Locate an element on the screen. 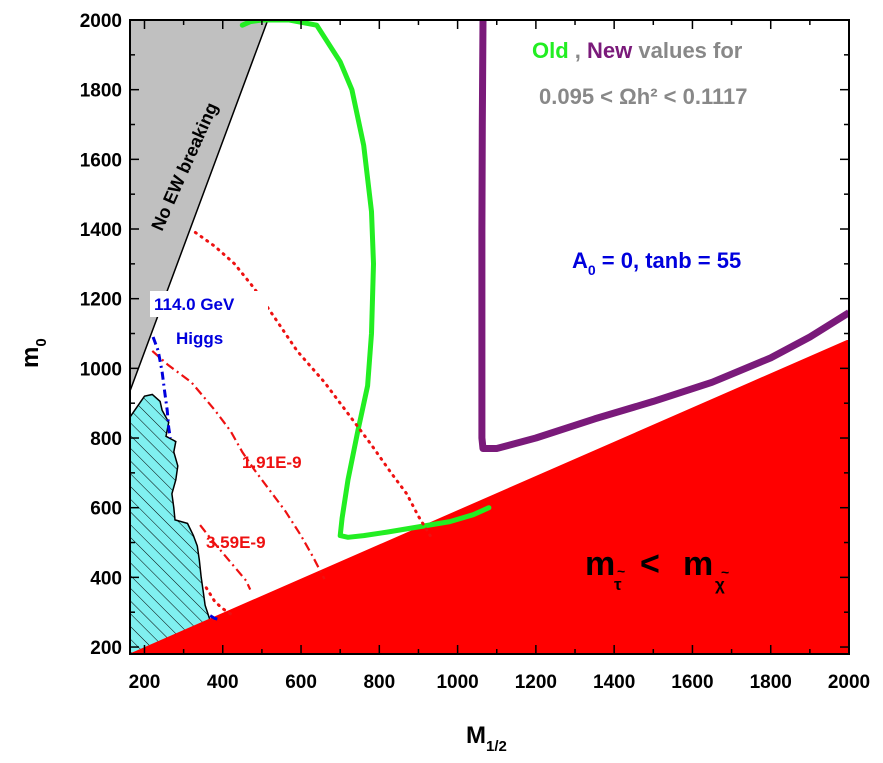 The image size is (883, 763). series-higgs-low is located at coordinates (215, 618).